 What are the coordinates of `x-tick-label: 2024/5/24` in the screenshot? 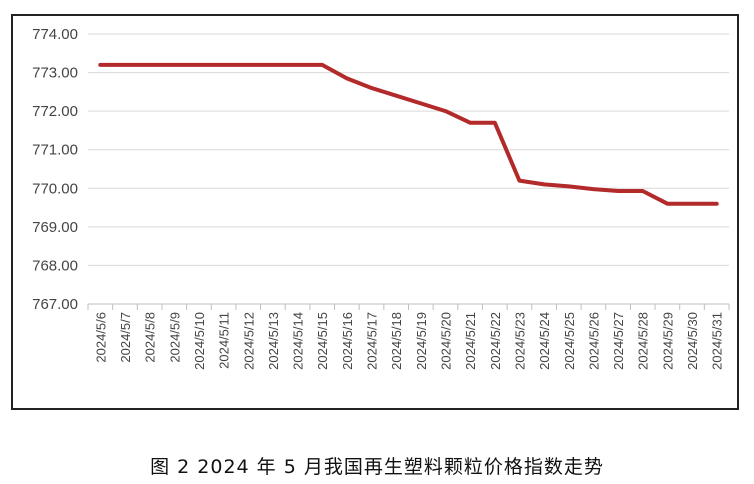 It's located at (544, 341).